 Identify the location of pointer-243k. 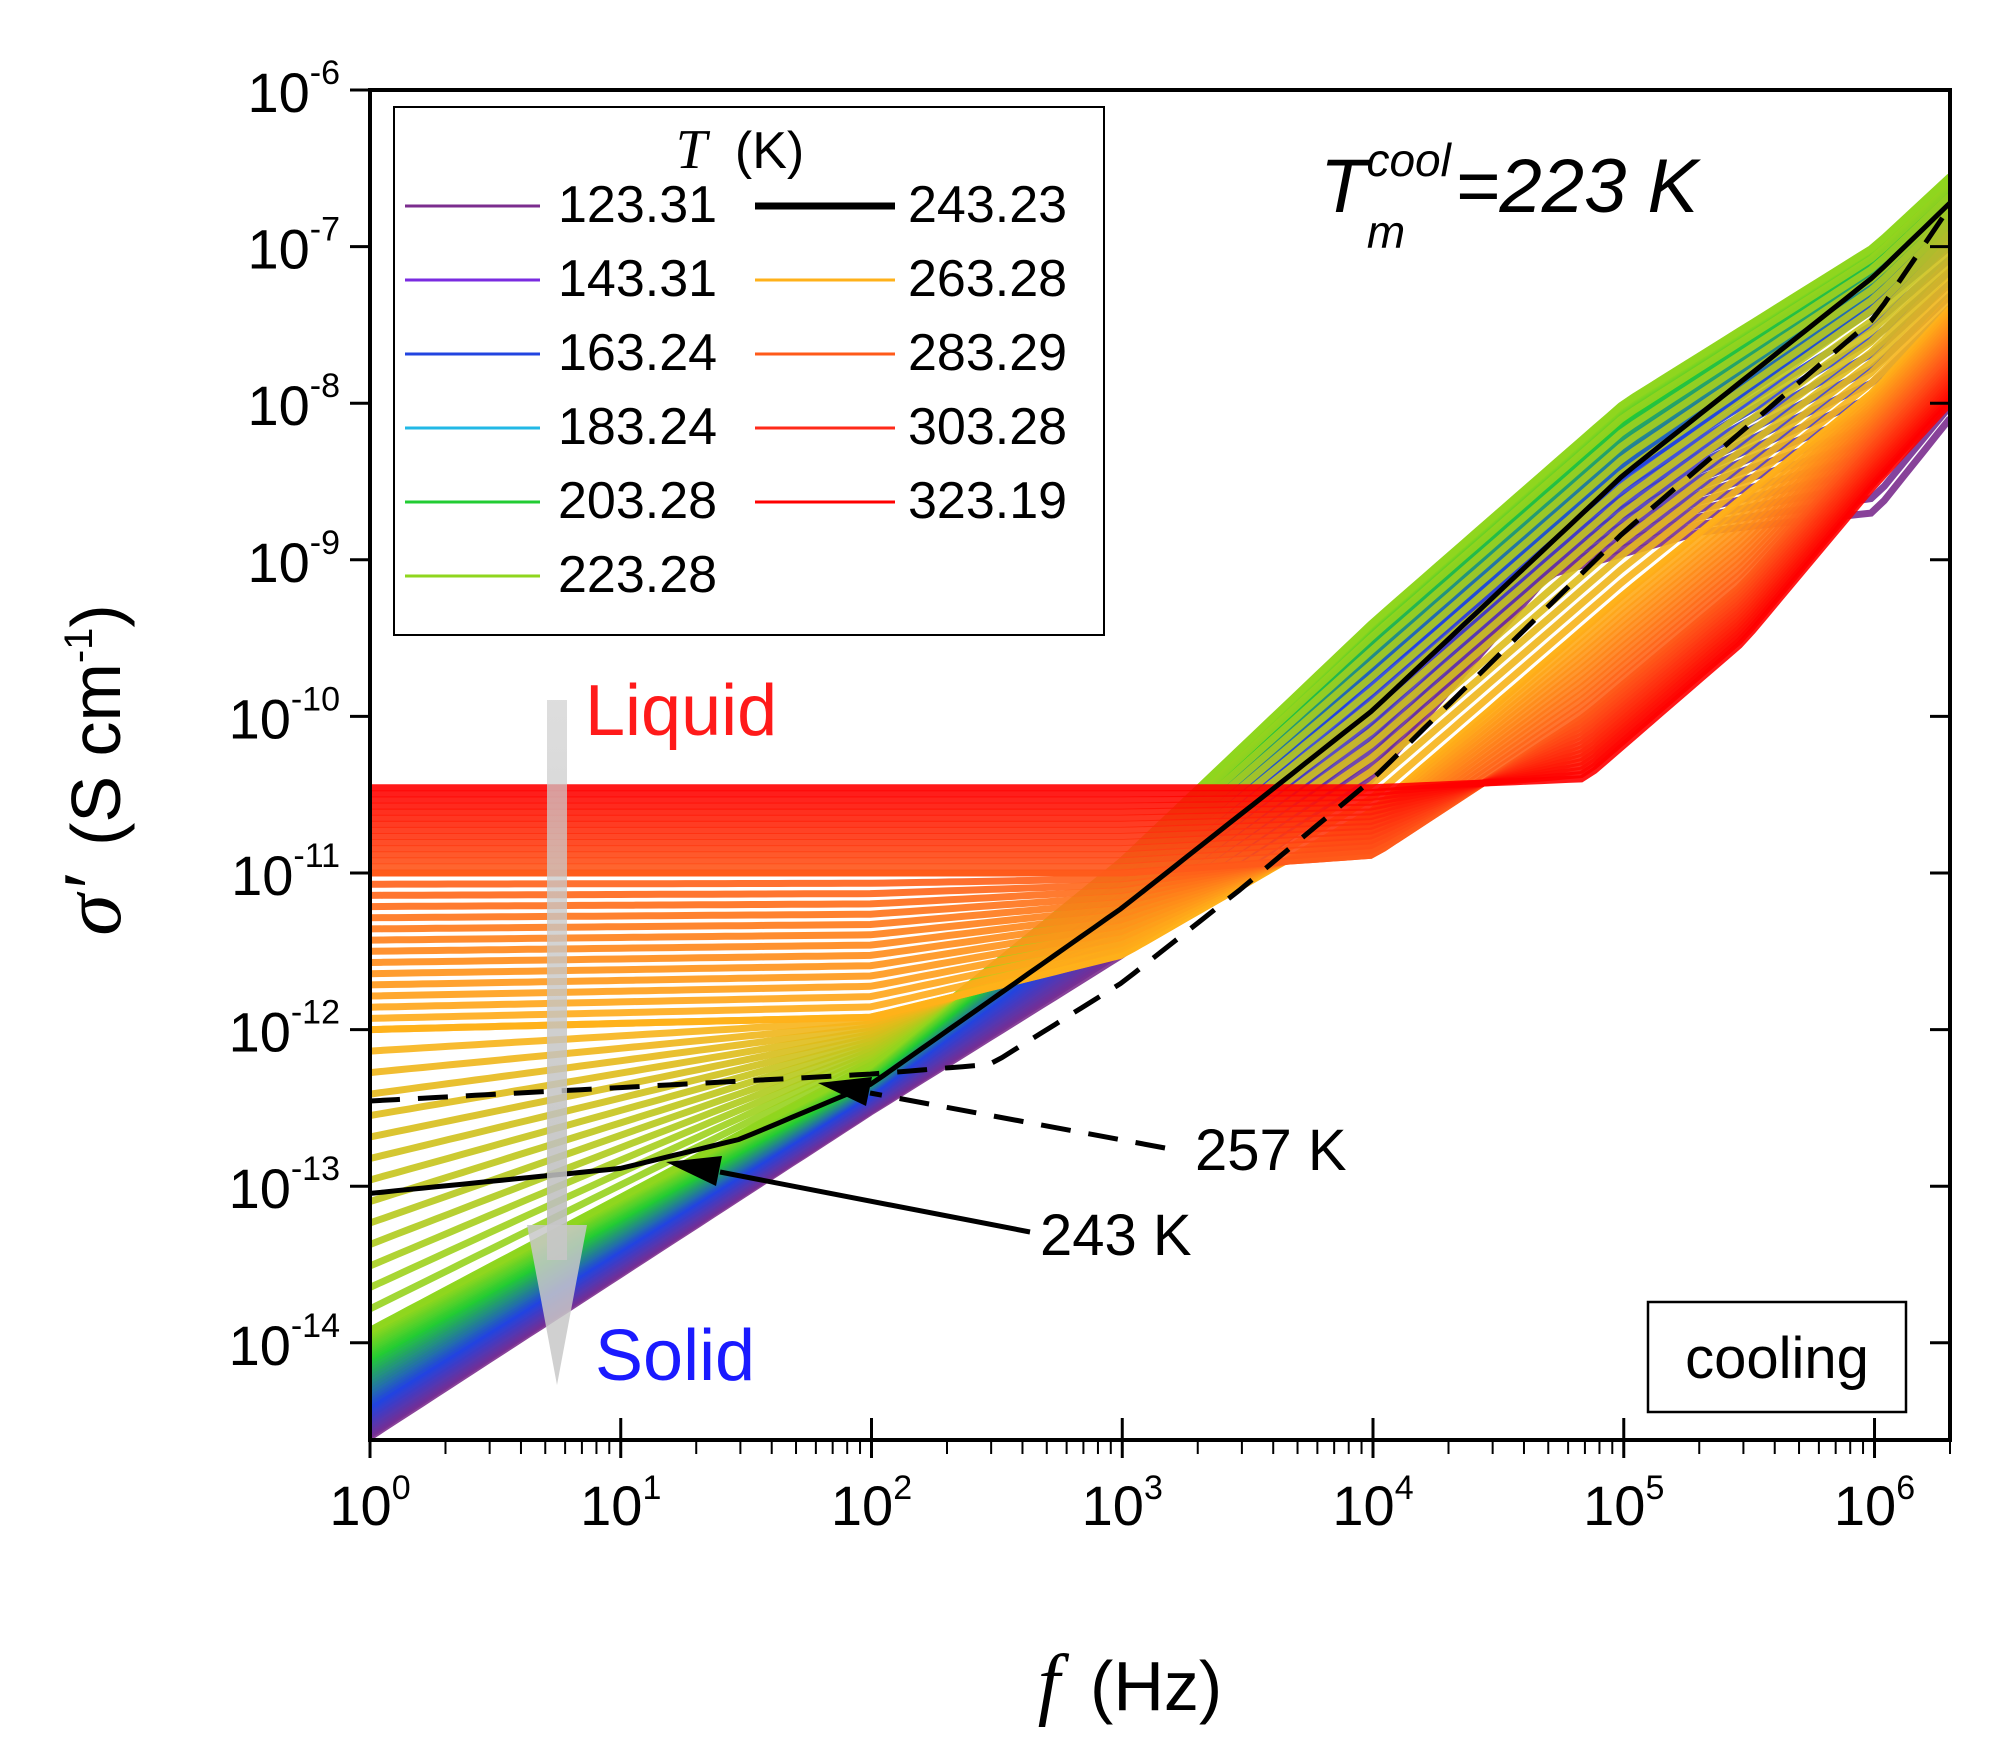
(848, 1195).